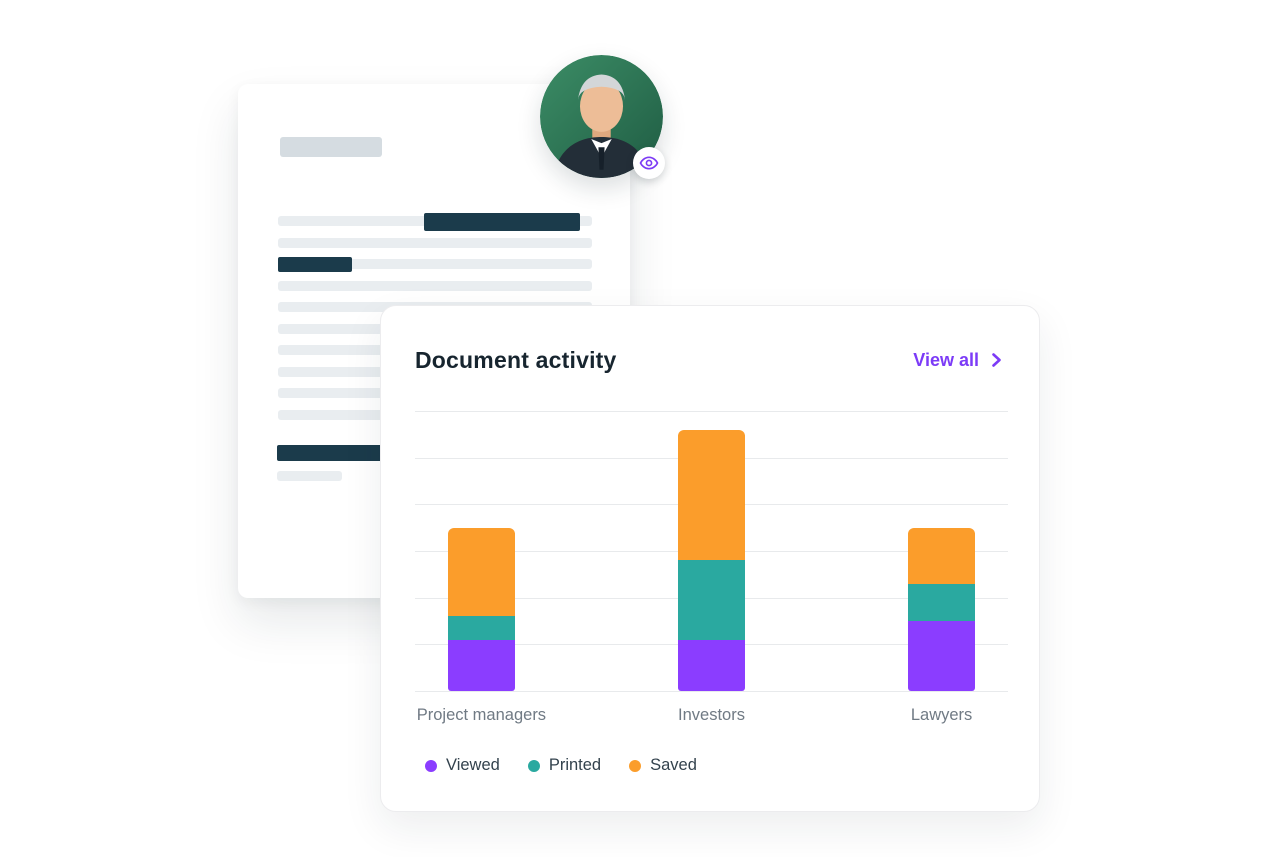 The width and height of the screenshot is (1280, 857). Describe the element at coordinates (673, 765) in the screenshot. I see `legend-label: Saved` at that location.